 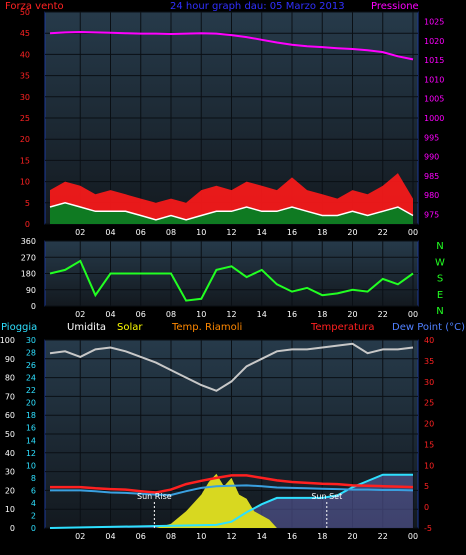 What do you see at coordinates (431, 157) in the screenshot?
I see `top-right-tick: 990` at bounding box center [431, 157].